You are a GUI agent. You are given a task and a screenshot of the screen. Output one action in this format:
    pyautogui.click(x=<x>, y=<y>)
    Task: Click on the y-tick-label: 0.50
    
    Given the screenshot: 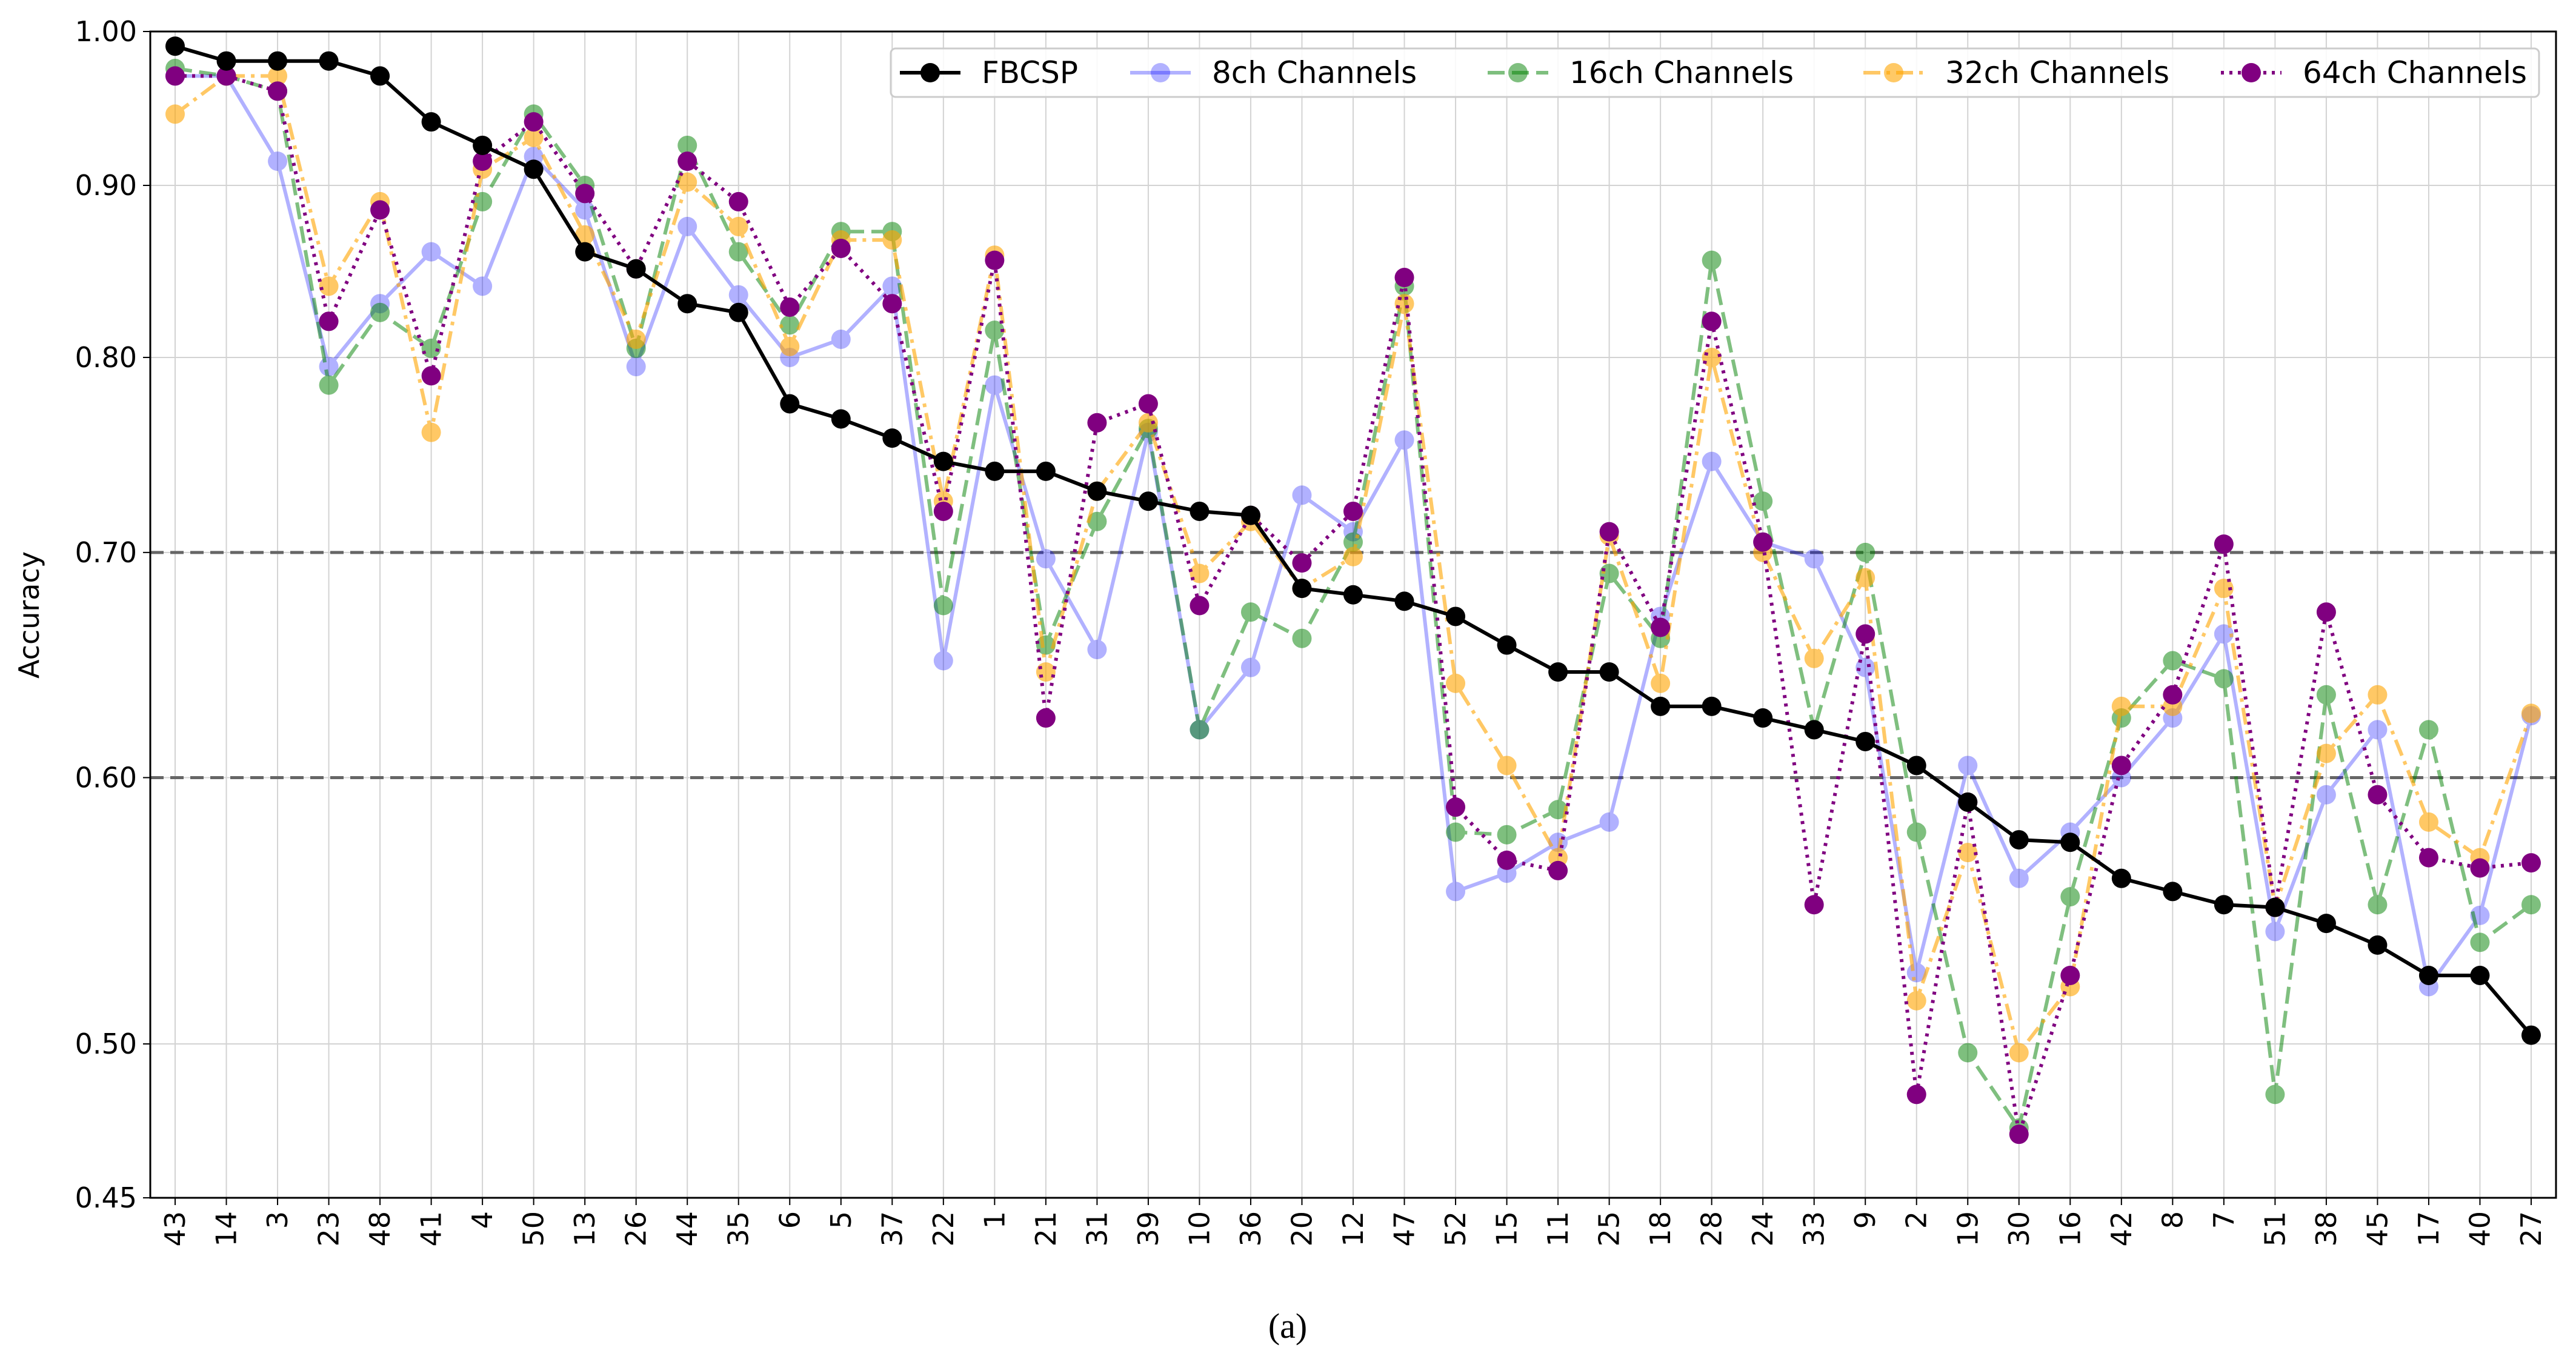 What is the action you would take?
    pyautogui.click(x=106, y=1044)
    